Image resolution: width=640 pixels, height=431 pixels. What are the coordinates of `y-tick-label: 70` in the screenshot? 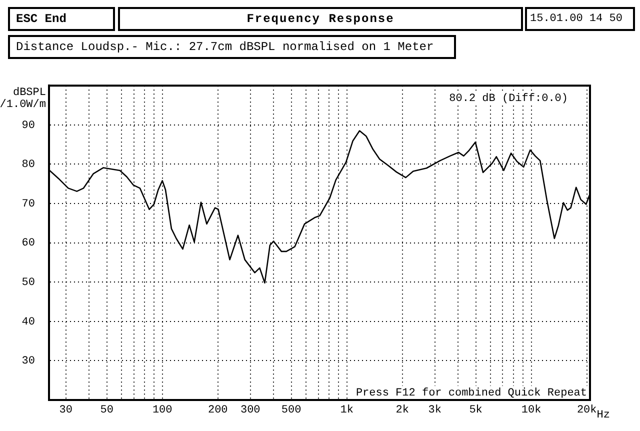 It's located at (28, 204).